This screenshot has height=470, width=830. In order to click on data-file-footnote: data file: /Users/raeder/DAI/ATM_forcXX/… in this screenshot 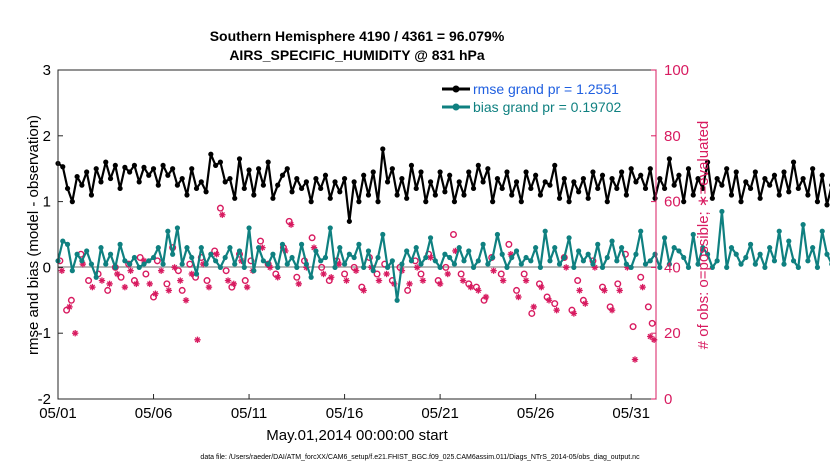, I will do `click(420, 457)`.